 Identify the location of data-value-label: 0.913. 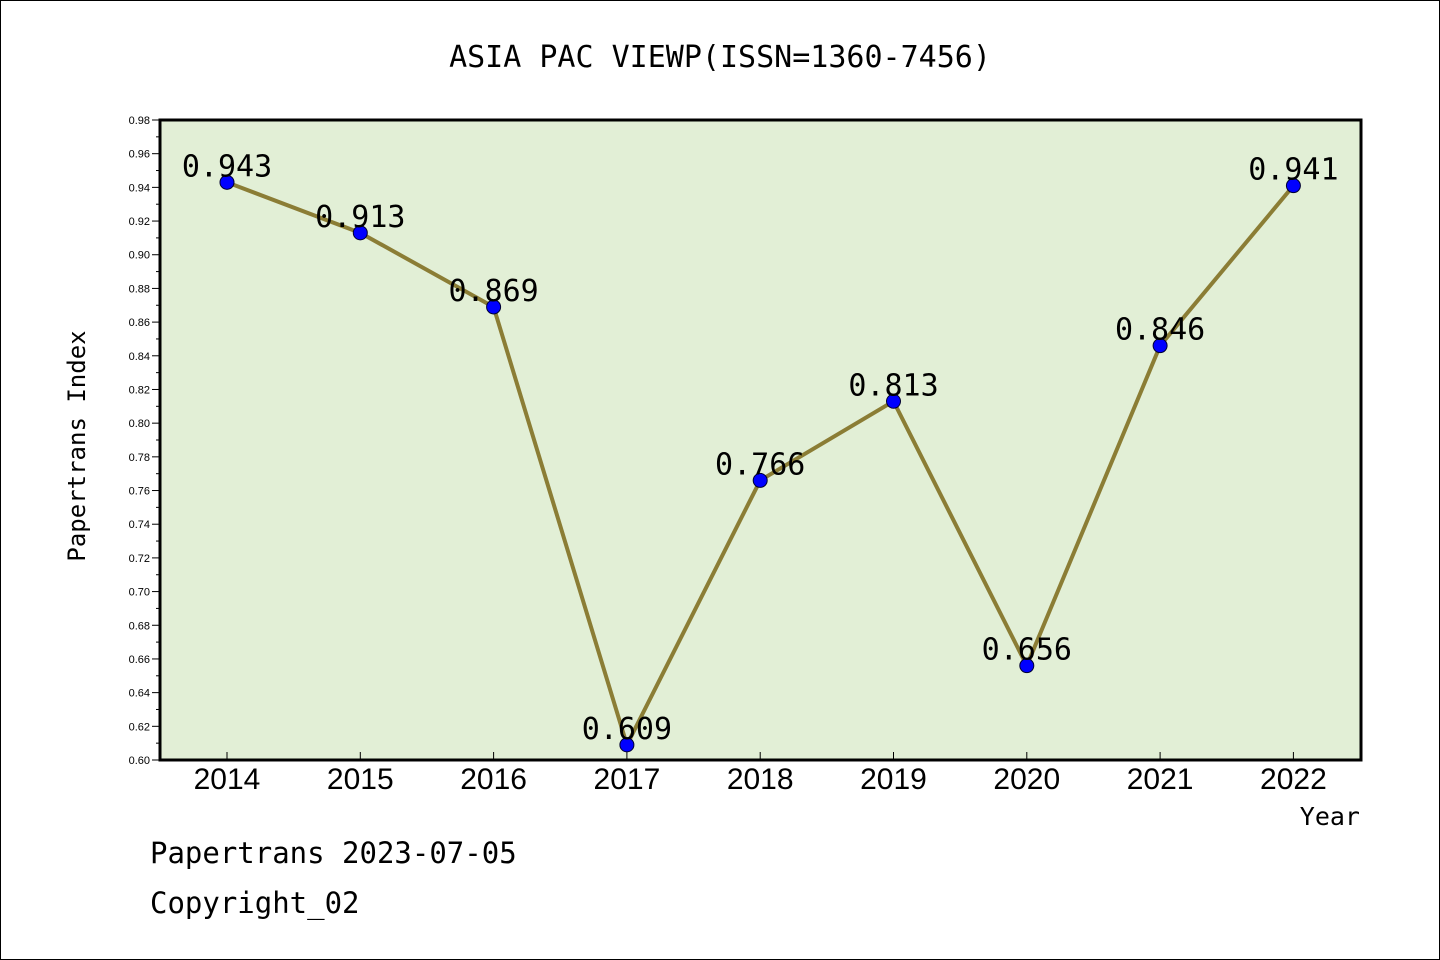
(360, 217).